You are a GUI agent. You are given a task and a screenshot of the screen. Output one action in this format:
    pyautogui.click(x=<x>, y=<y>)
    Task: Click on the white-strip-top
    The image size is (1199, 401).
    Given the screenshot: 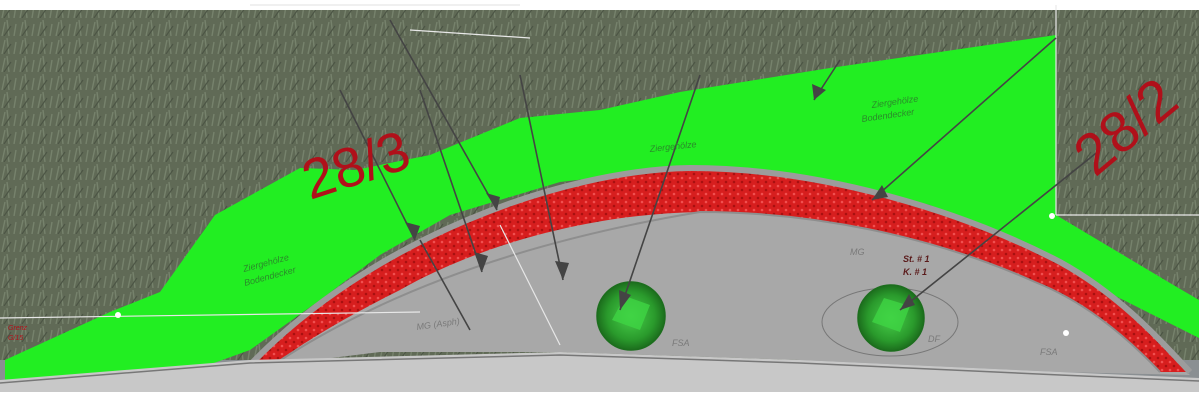 What is the action you would take?
    pyautogui.click(x=599, y=5)
    